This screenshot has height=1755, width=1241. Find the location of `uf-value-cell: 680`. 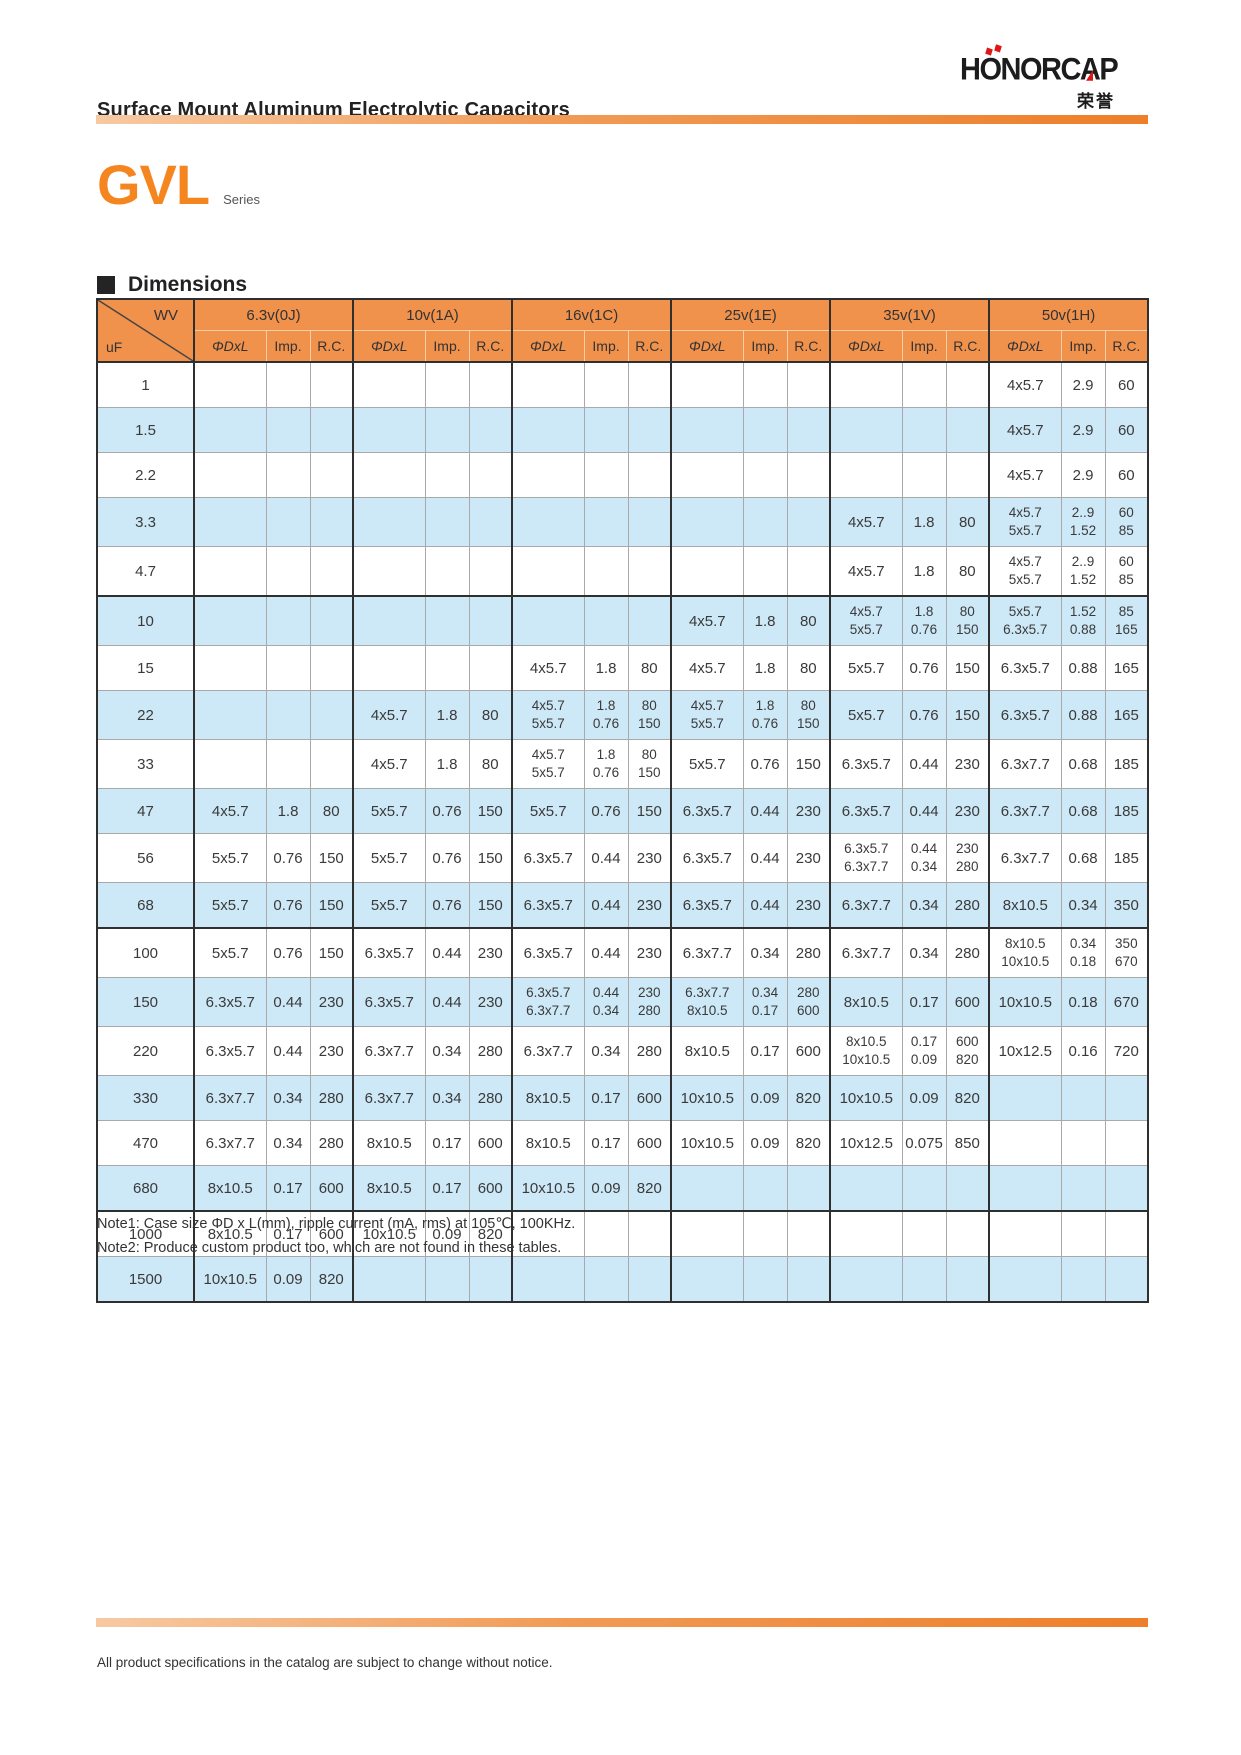

uf-value-cell: 680 is located at coordinates (145, 1188).